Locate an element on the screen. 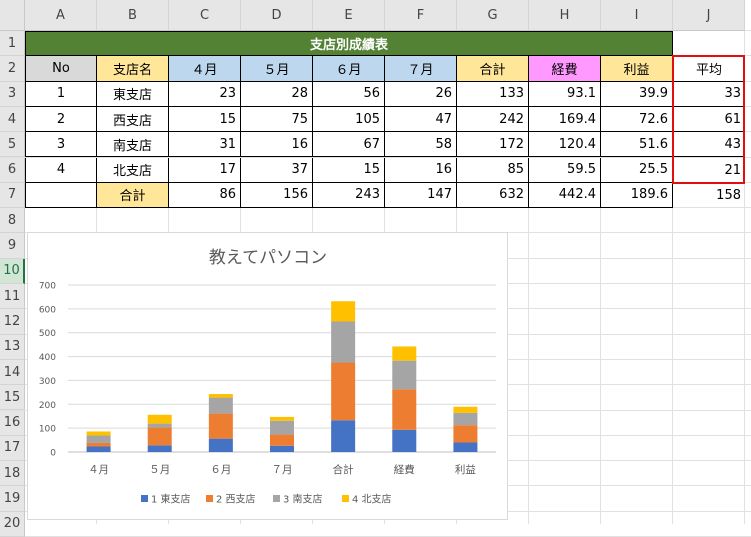  row-header-17: 17 is located at coordinates (12, 448).